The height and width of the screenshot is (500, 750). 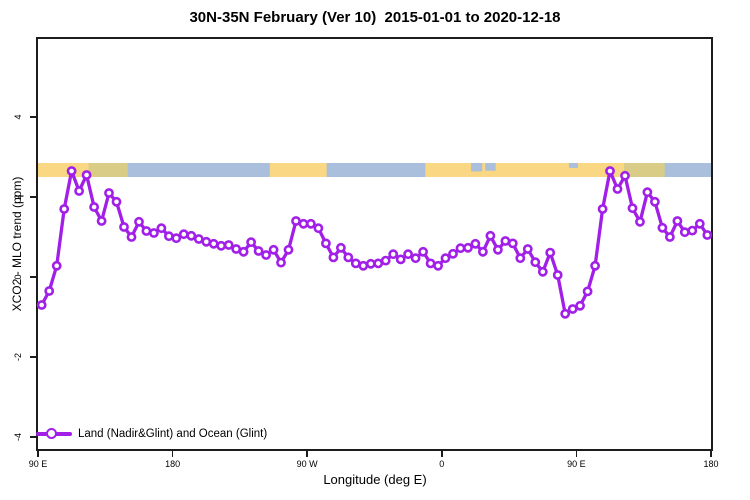 I want to click on land-ocean-map-band, so click(x=374, y=170).